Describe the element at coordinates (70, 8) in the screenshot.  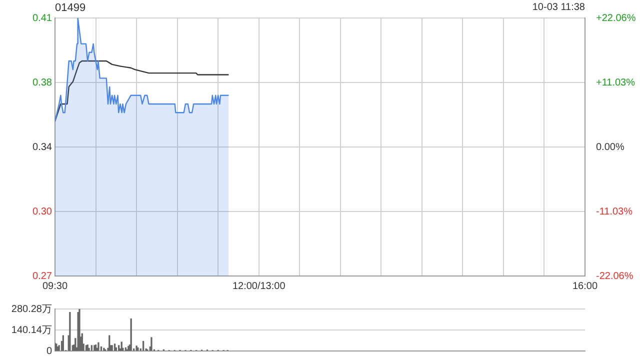
I see `chart-title: 01499` at that location.